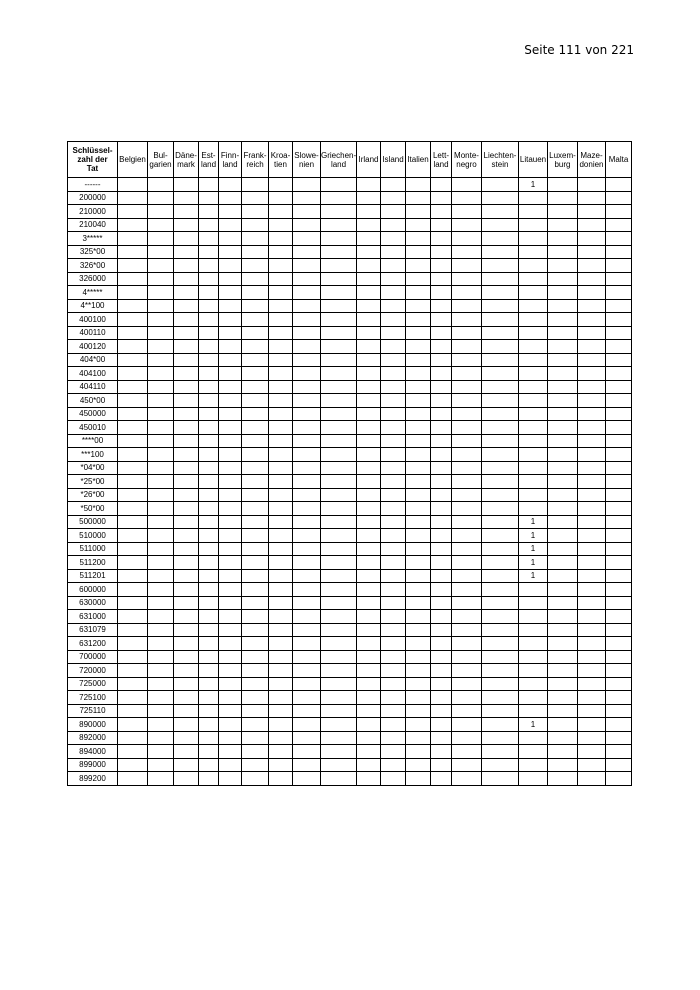 The width and height of the screenshot is (700, 990). I want to click on row-key-cell: 4**100, so click(92, 305).